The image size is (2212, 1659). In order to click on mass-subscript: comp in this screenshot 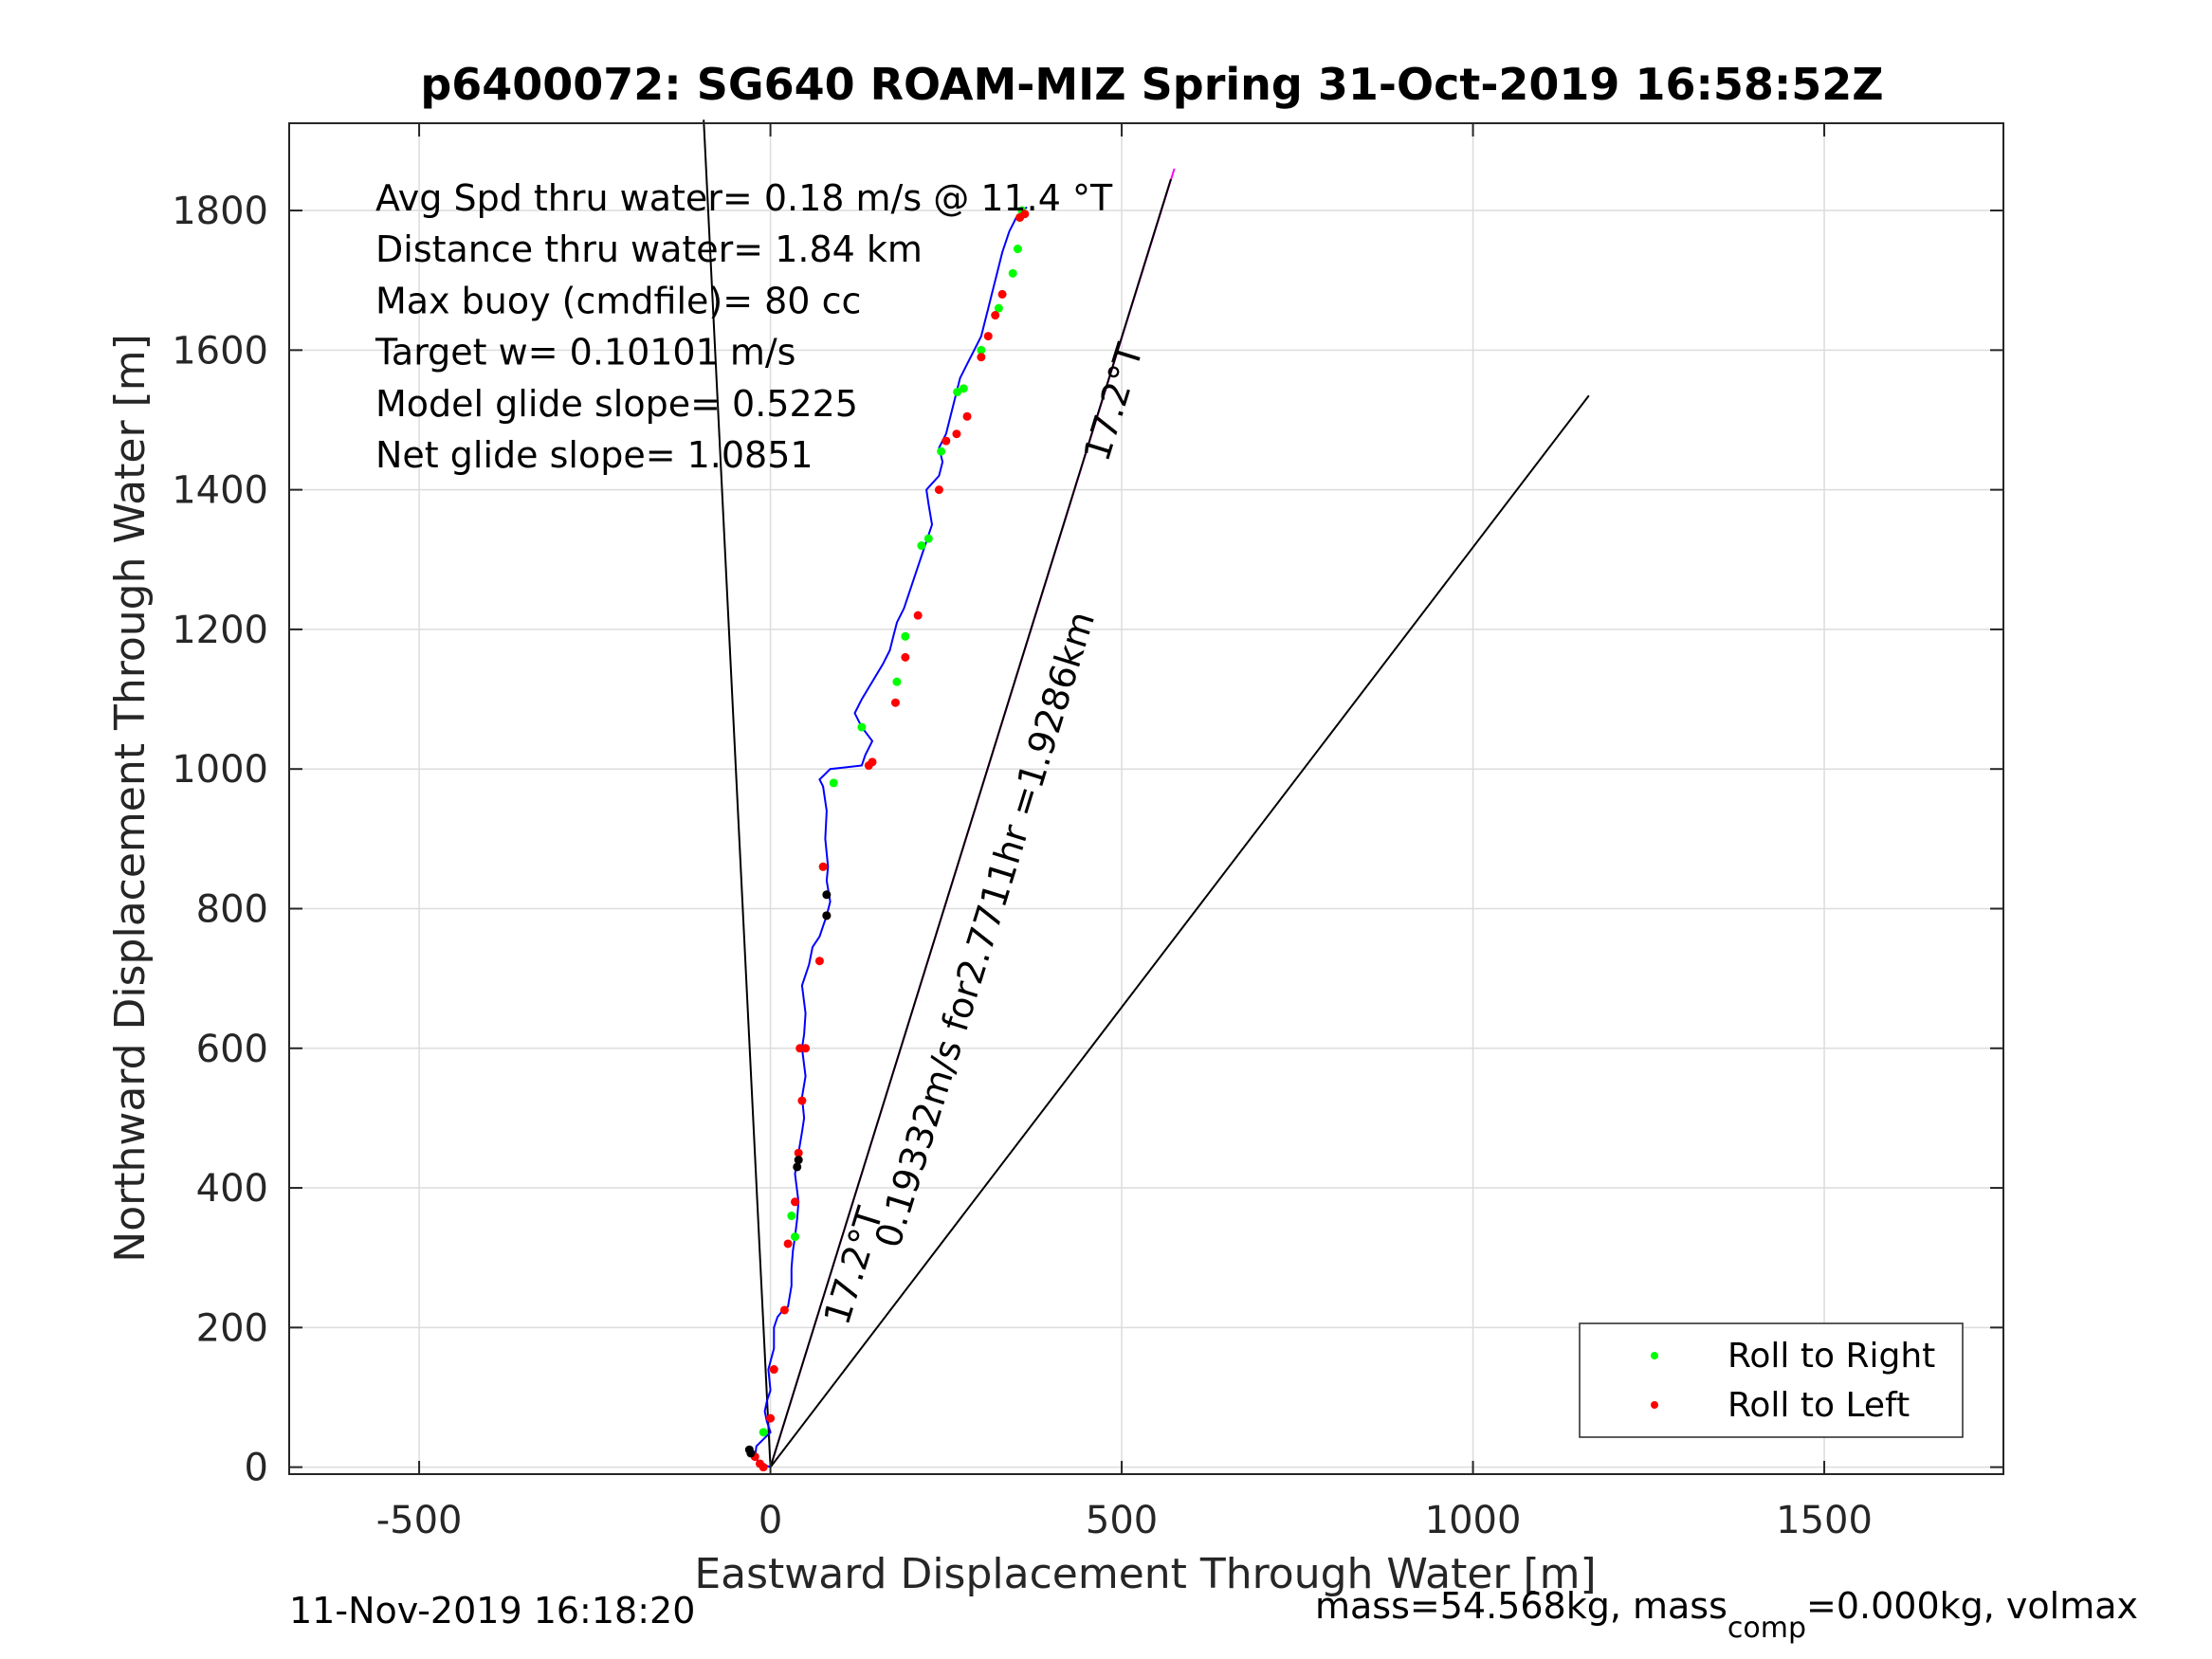, I will do `click(1767, 1628)`.